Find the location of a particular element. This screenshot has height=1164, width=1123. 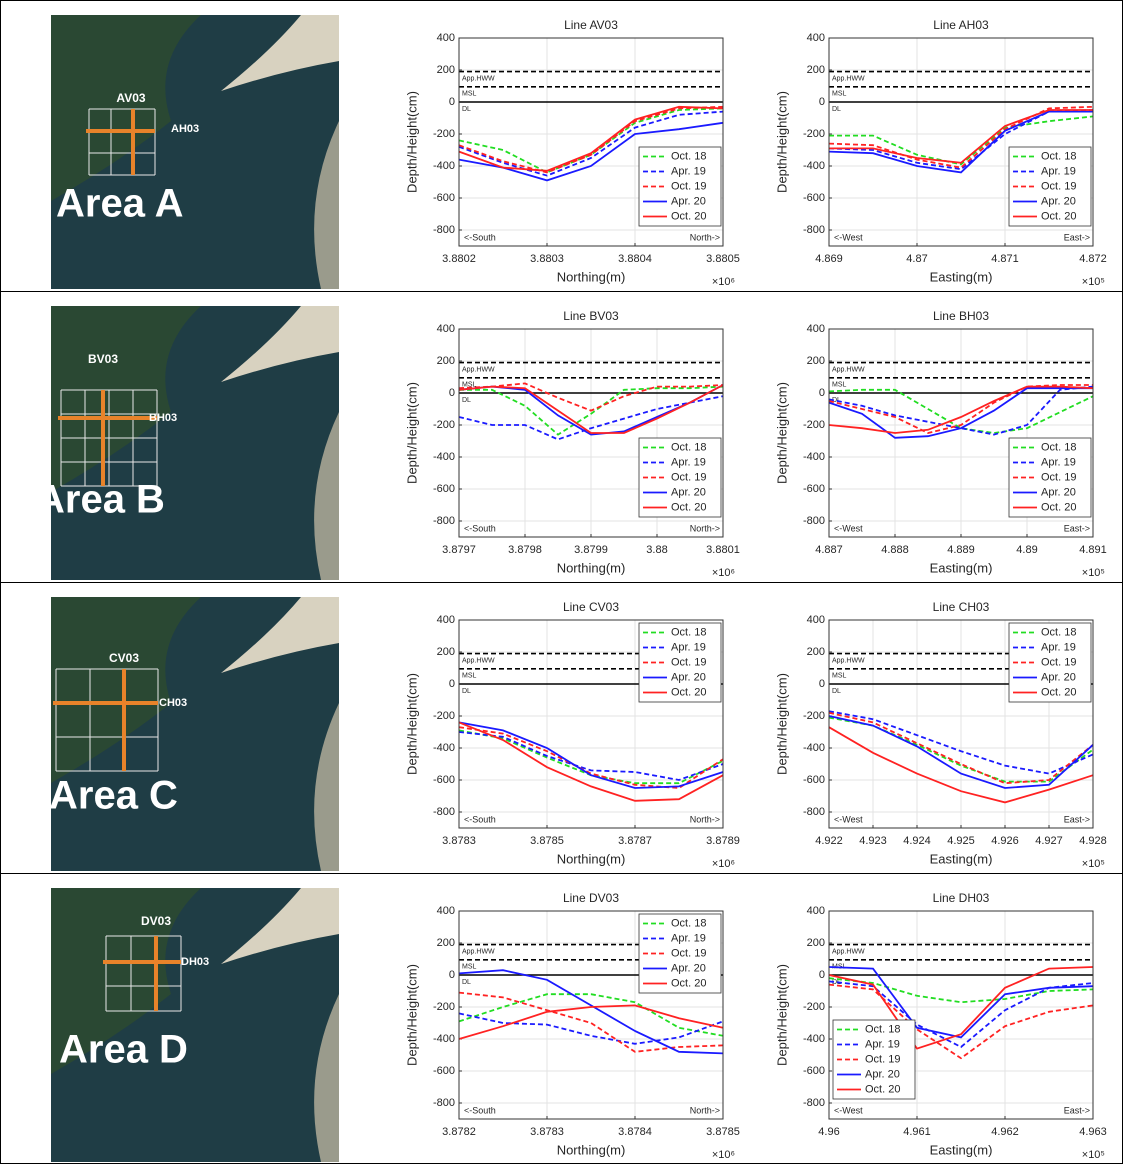

direction-label: East-> is located at coordinates (1077, 528).